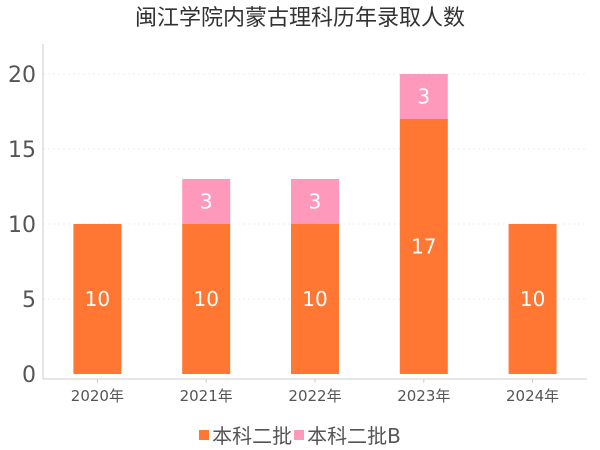 The image size is (600, 450). What do you see at coordinates (22, 75) in the screenshot?
I see `y-tick-label: 20` at bounding box center [22, 75].